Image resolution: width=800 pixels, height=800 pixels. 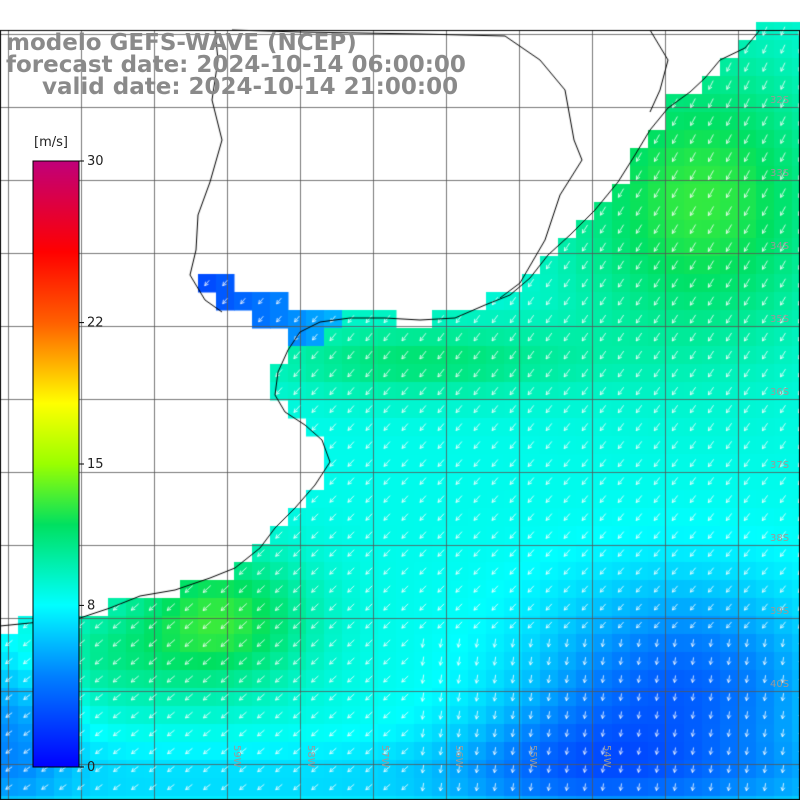 I want to click on valid-date: valid date: 2024-10-14 21:00:00, so click(x=250, y=87).